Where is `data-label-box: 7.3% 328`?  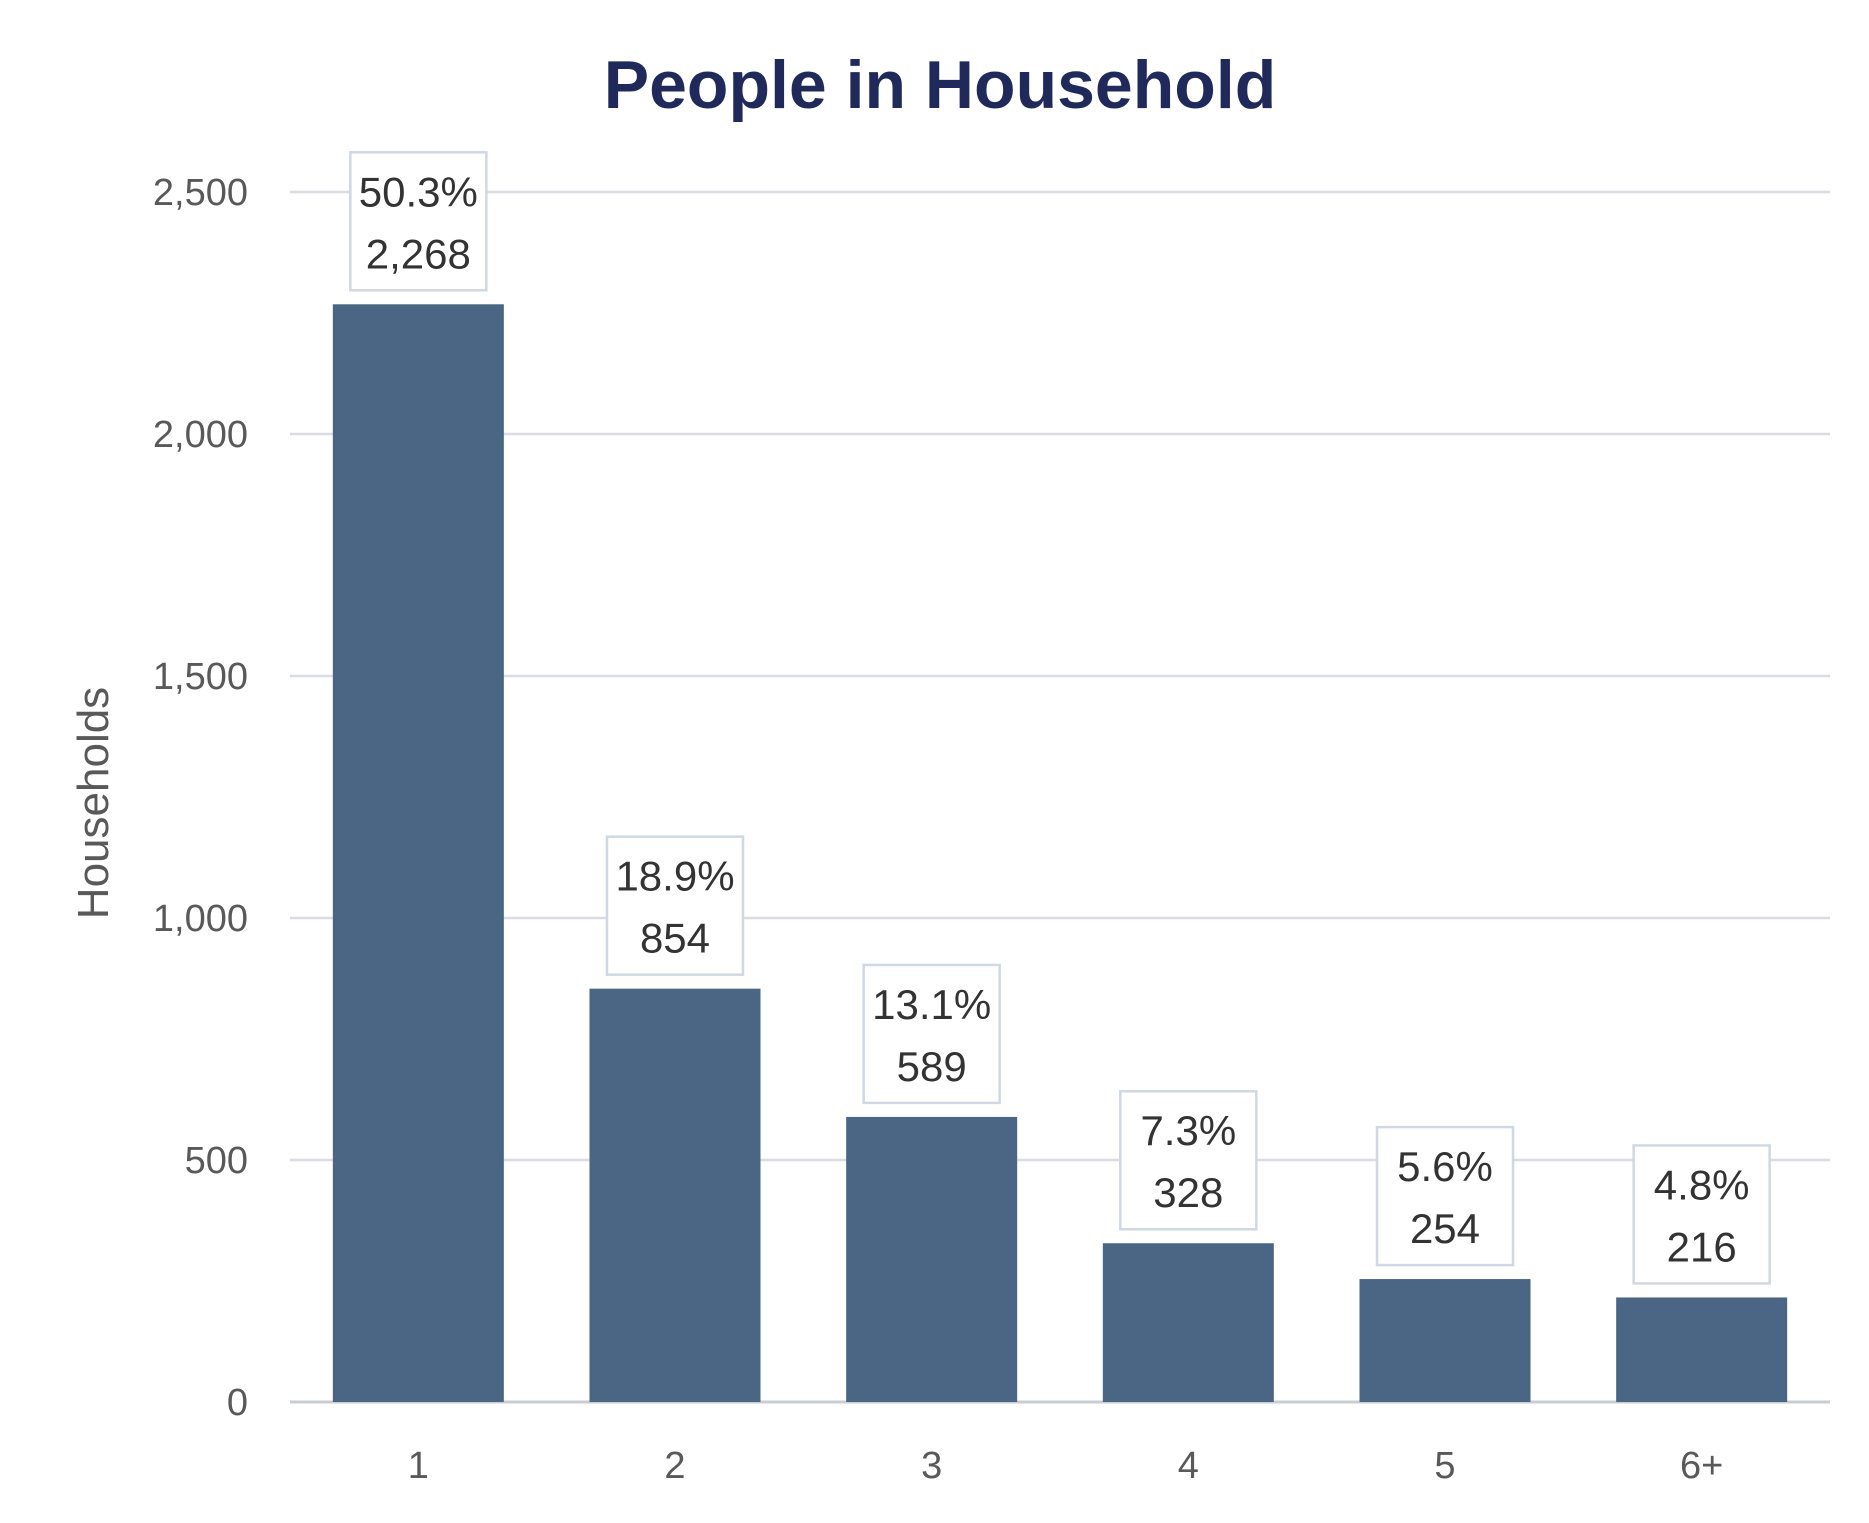 data-label-box: 7.3% 328 is located at coordinates (1188, 1160).